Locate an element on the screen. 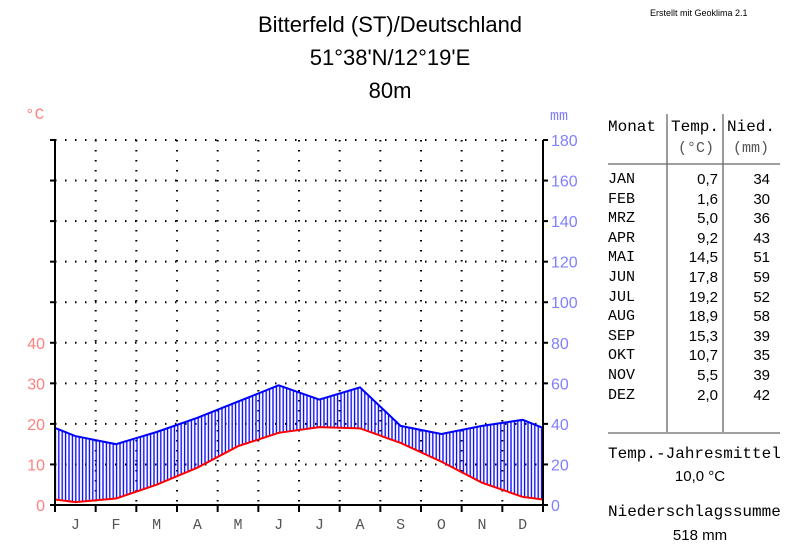 This screenshot has height=555, width=800. row-temp: 14,5 is located at coordinates (703, 258).